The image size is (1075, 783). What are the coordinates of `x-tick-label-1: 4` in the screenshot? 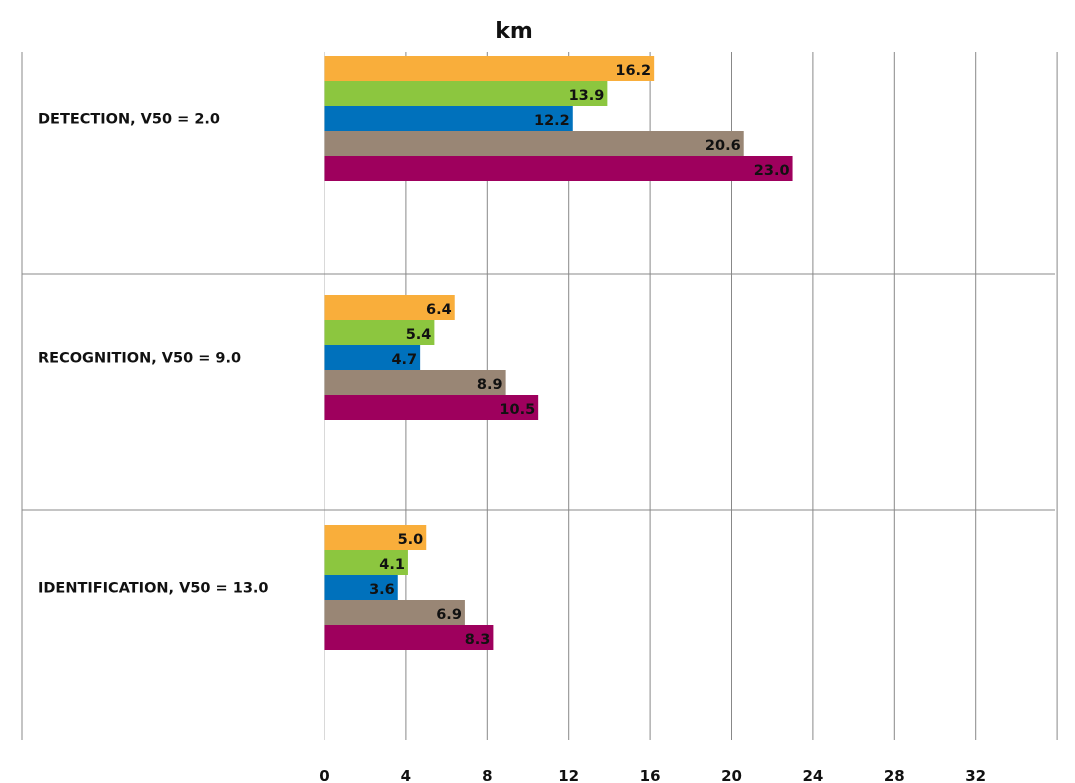 It's located at (406, 775).